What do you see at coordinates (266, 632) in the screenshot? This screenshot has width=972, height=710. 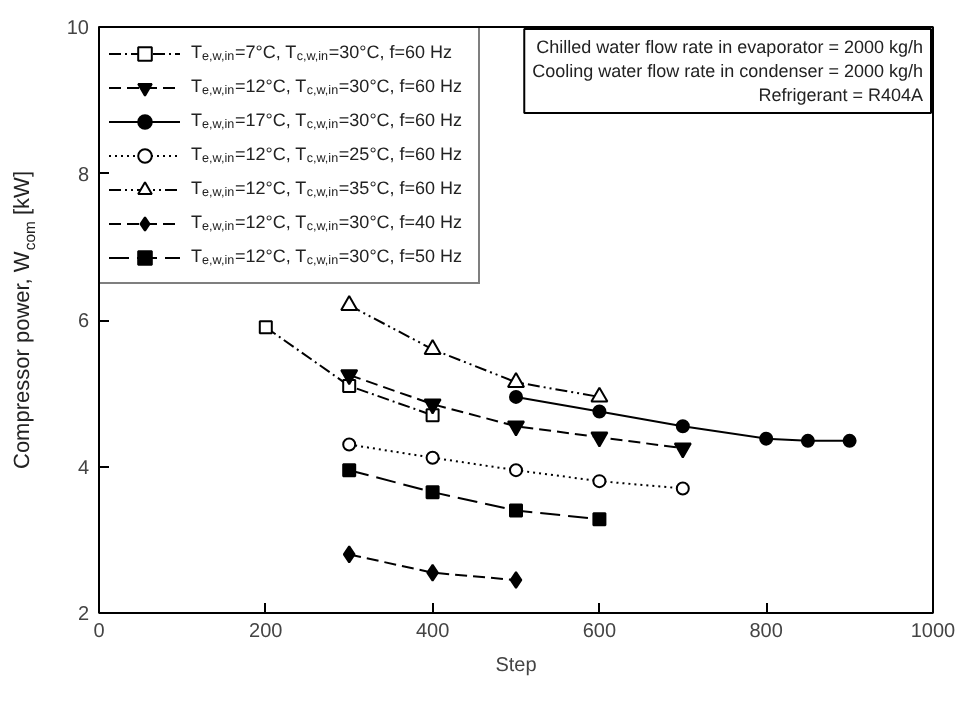 I see `x-tick-label: 200` at bounding box center [266, 632].